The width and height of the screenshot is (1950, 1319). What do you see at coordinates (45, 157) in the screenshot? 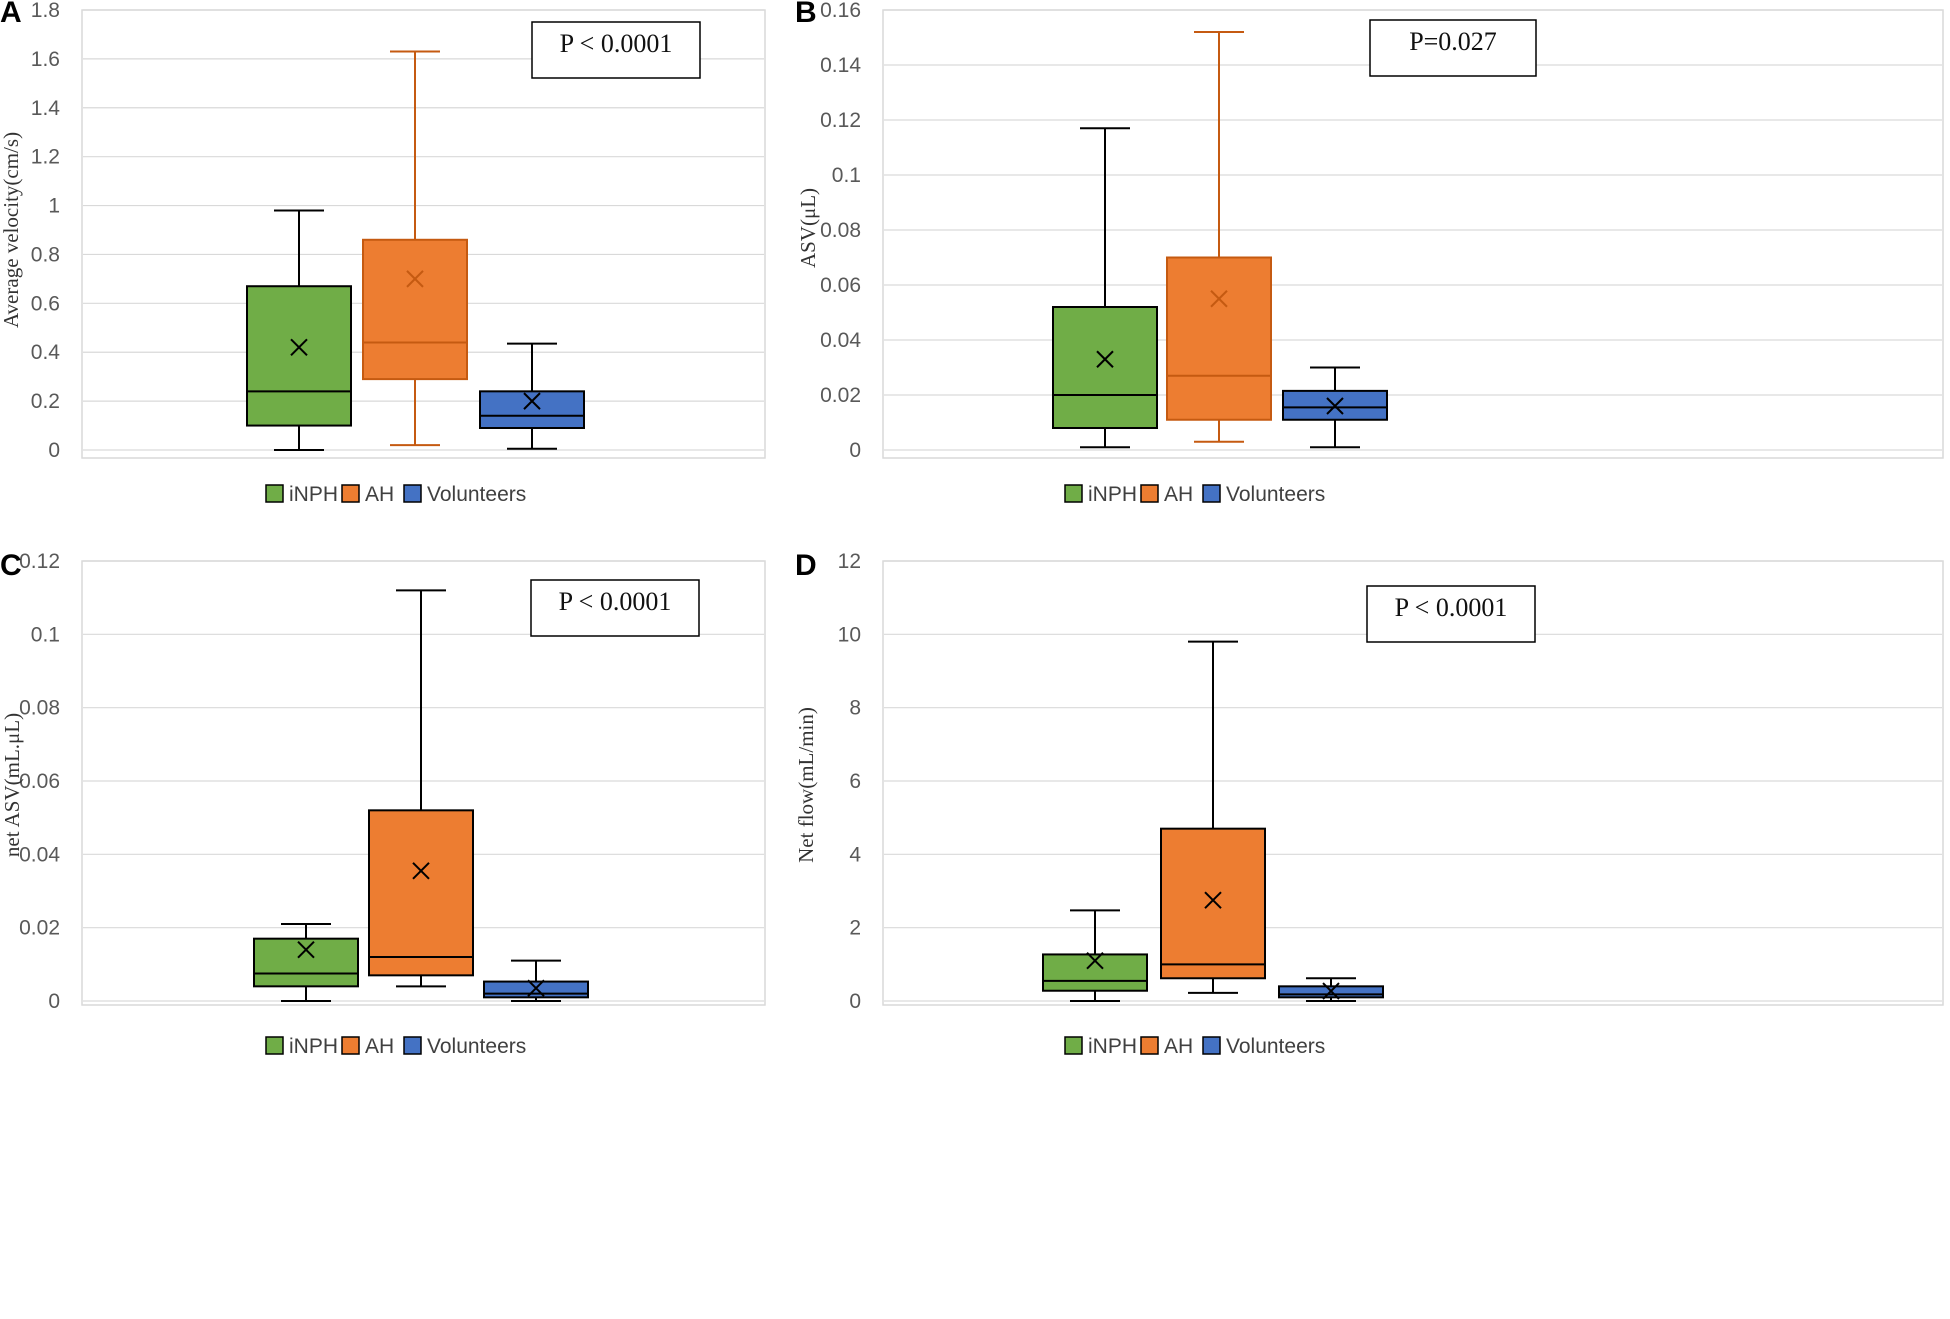
I see `y-tick-label: 1.2` at bounding box center [45, 157].